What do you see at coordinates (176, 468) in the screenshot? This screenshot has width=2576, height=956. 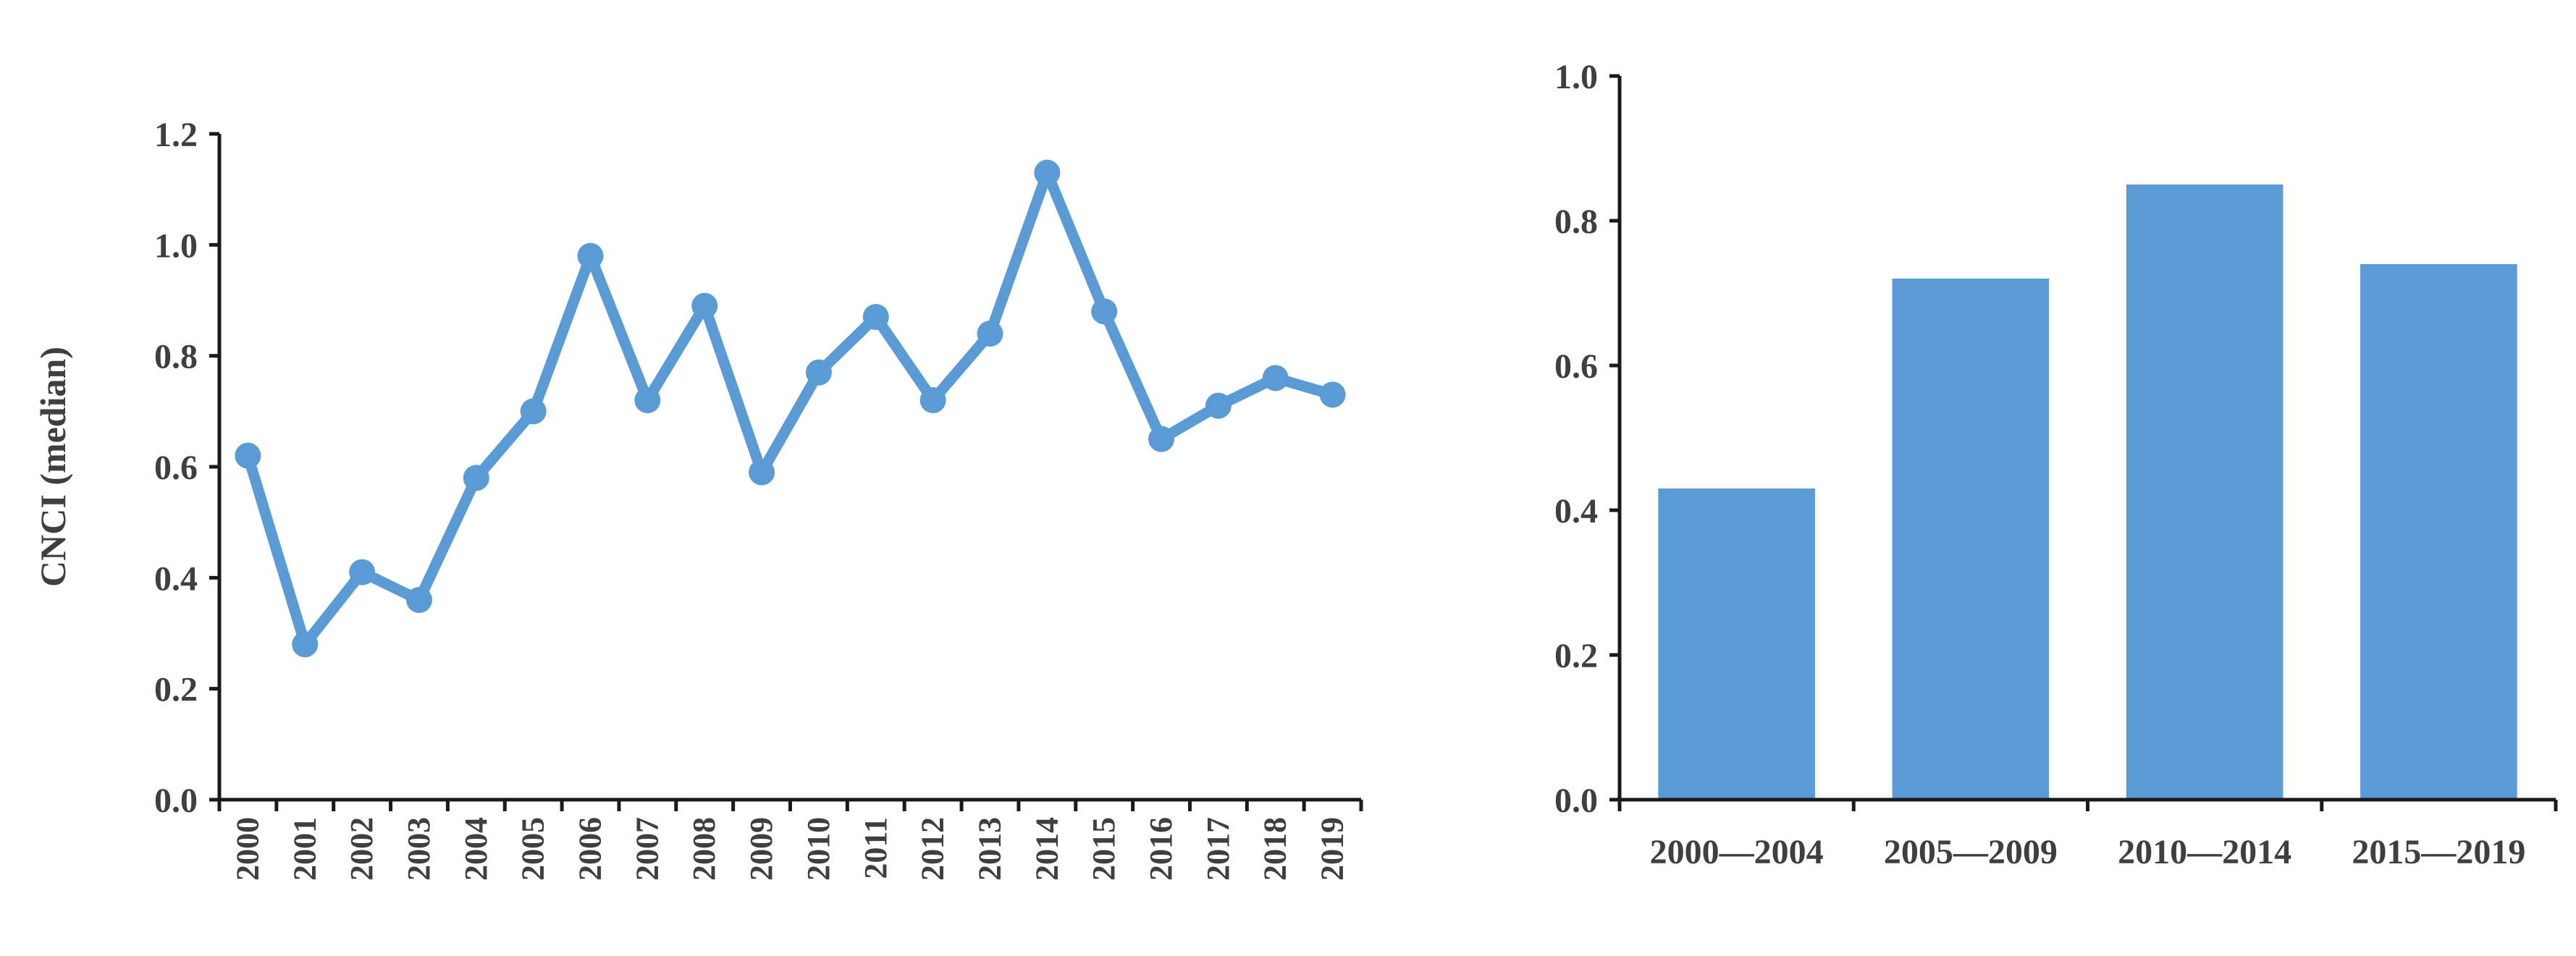 I see `line-y-tick-label: 0.6` at bounding box center [176, 468].